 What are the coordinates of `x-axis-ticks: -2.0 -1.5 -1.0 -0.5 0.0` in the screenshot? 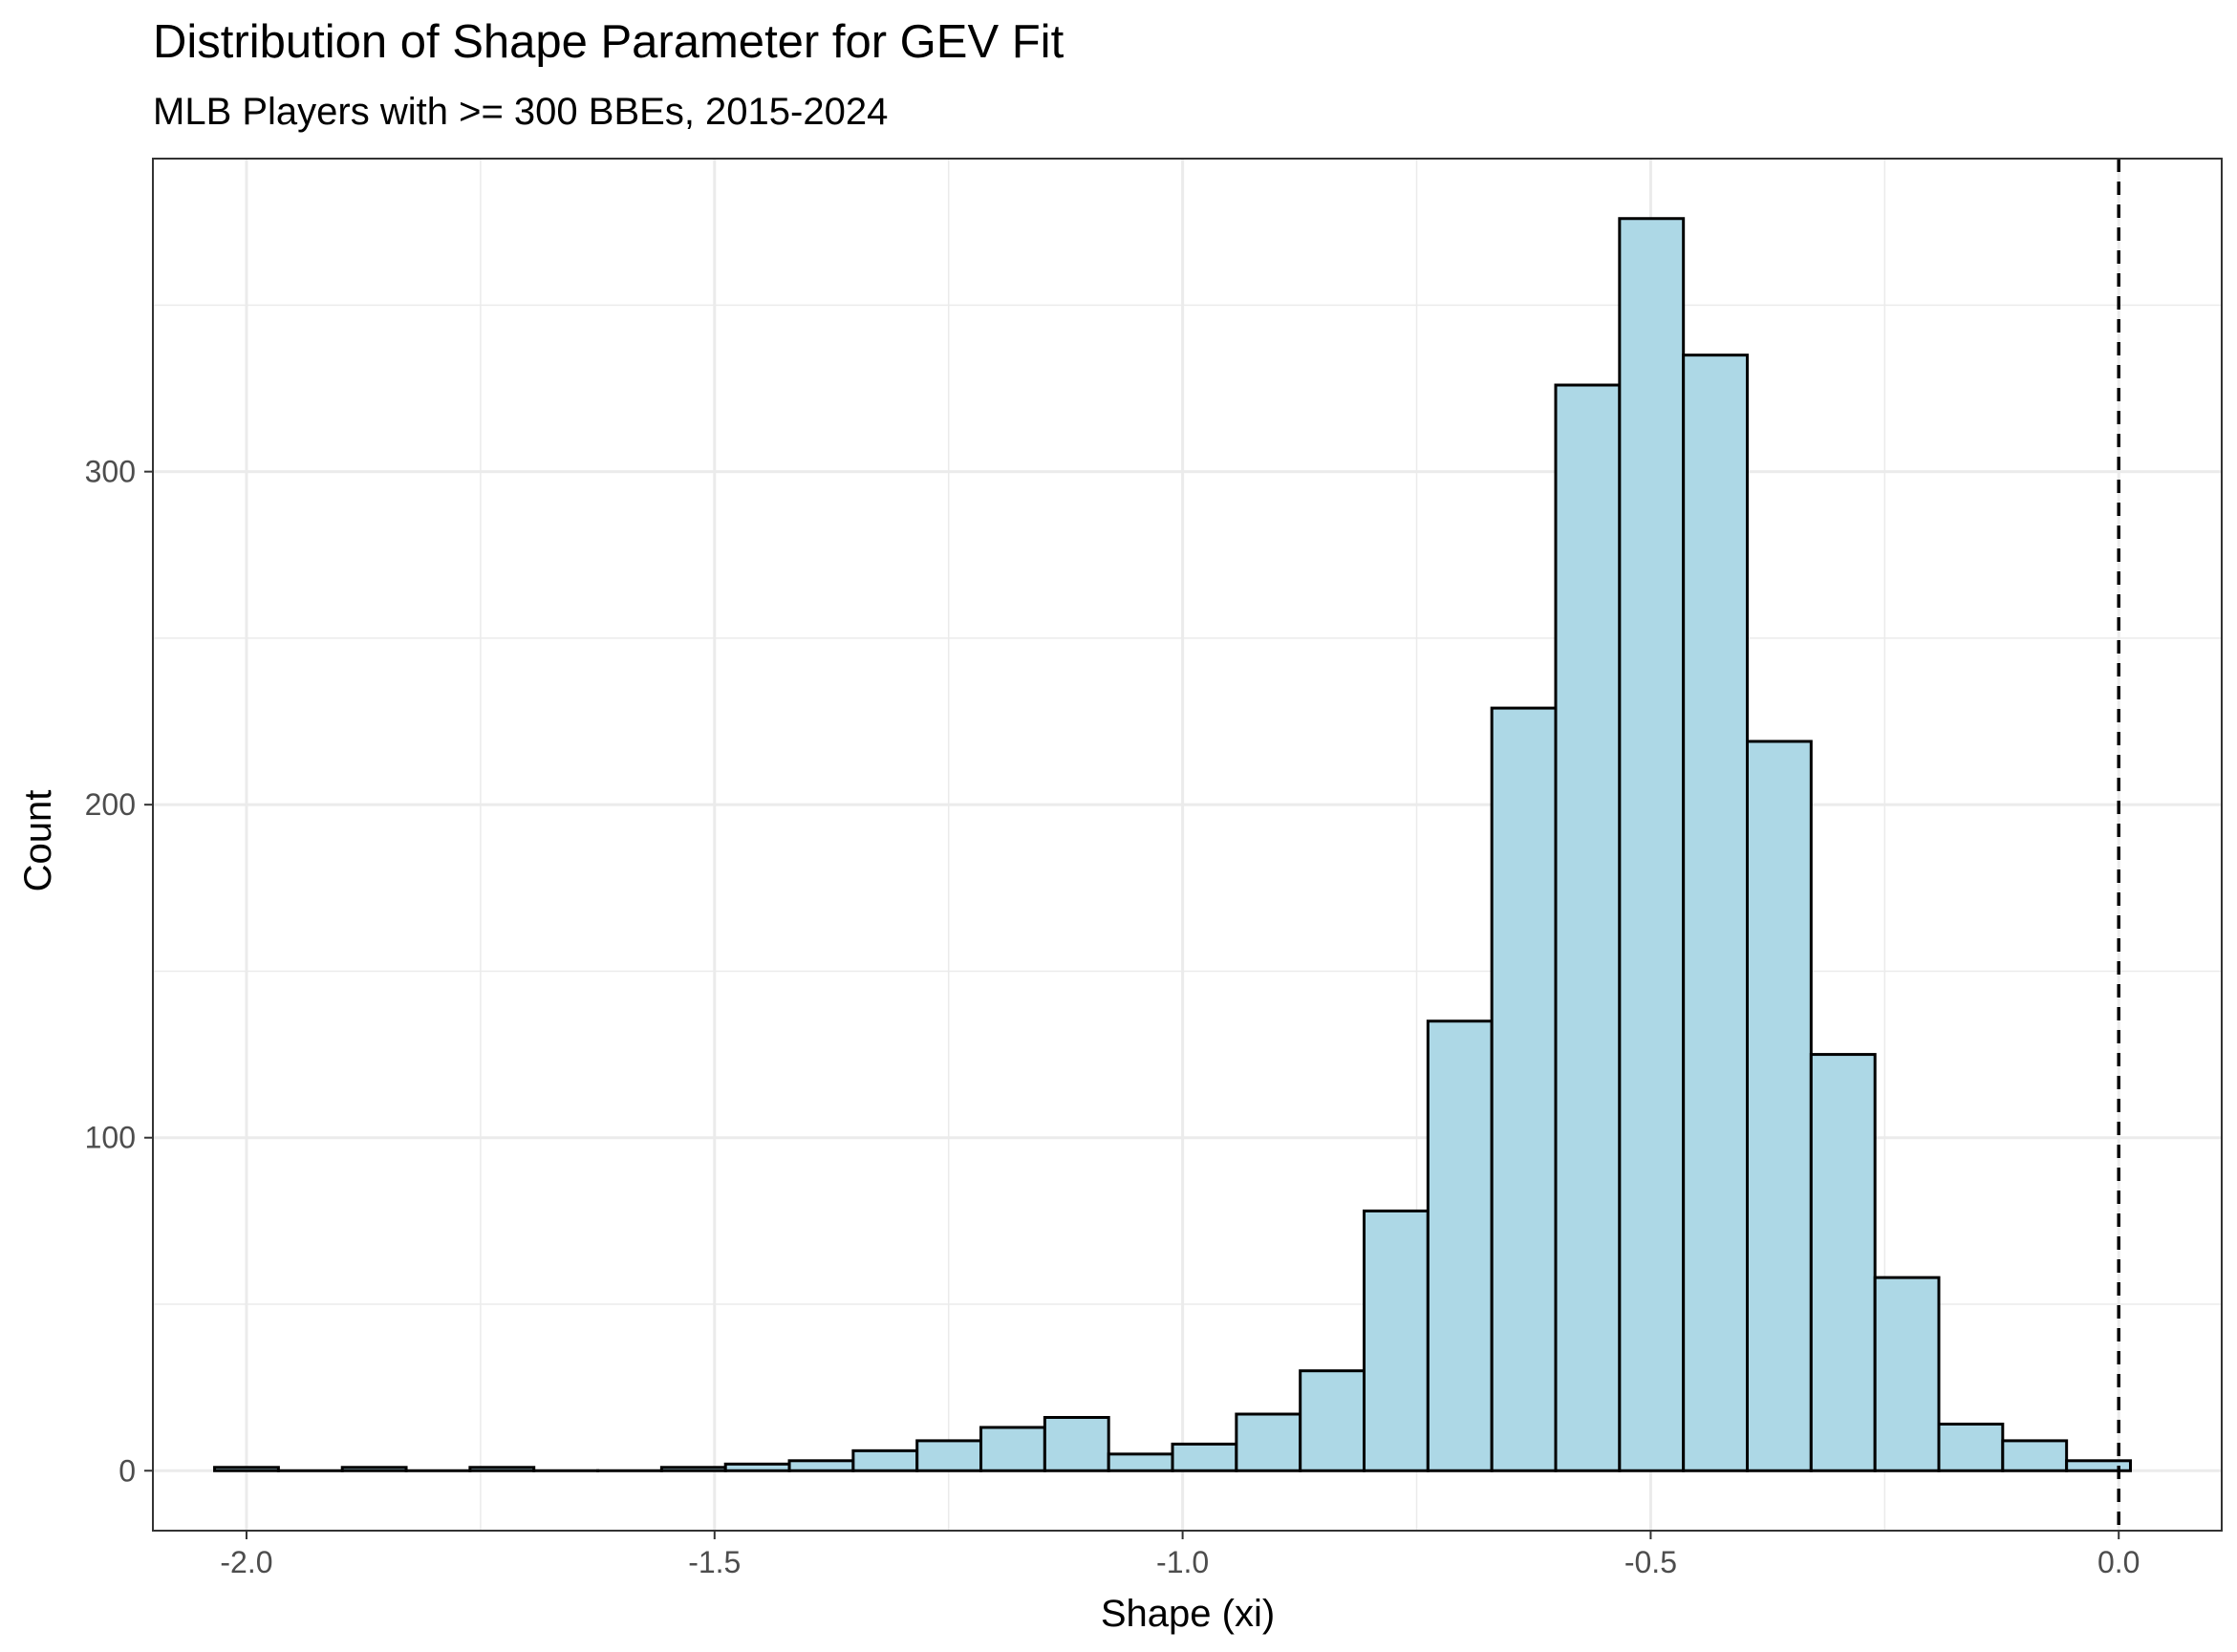 It's located at (1180, 1555).